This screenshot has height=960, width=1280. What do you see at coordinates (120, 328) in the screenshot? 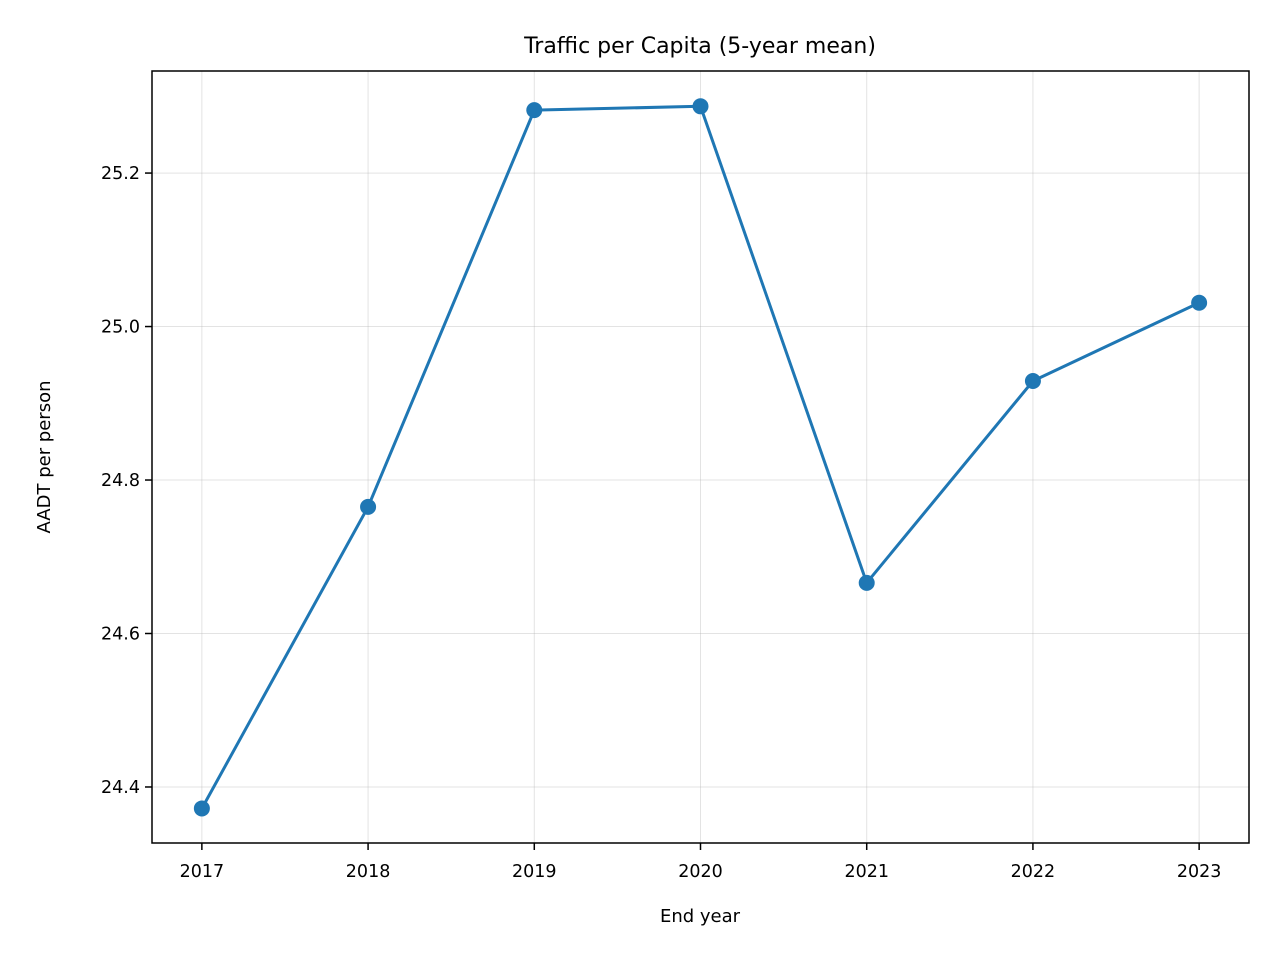
I see `y-tick-label: 25.0` at bounding box center [120, 328].